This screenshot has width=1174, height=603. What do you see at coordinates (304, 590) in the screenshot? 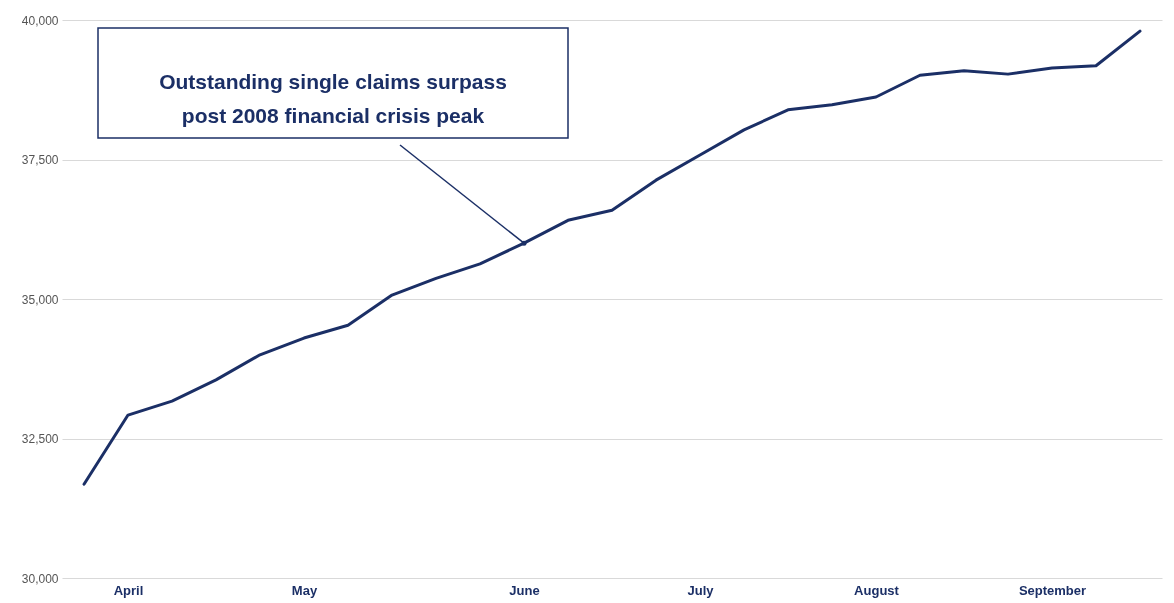
I see `x-tick-label: May` at bounding box center [304, 590].